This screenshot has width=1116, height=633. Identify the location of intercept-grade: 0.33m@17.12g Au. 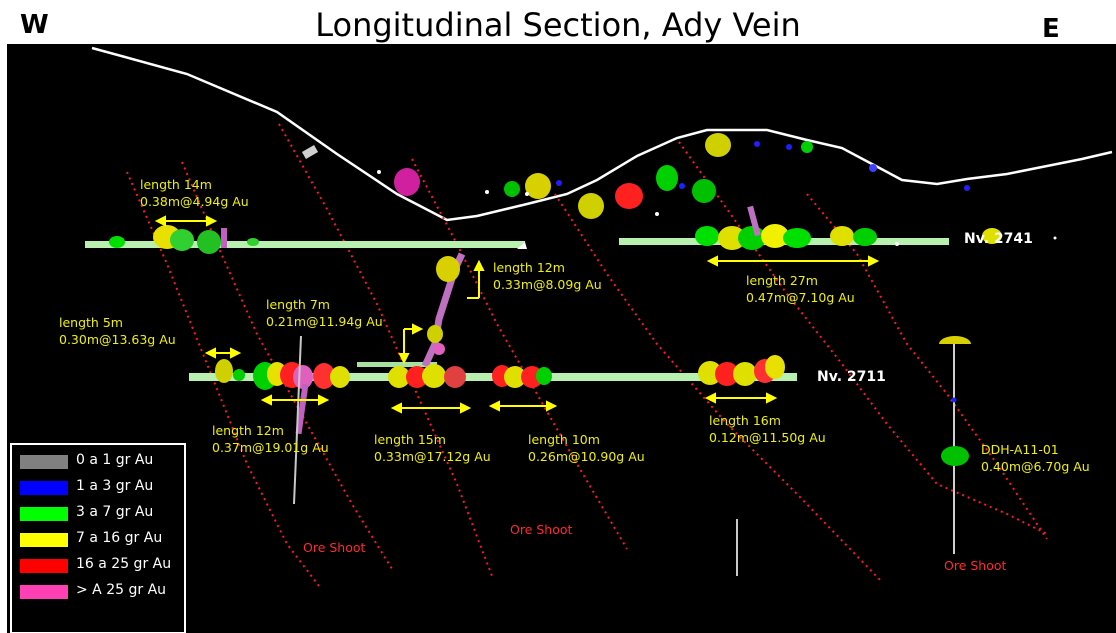
(432, 456).